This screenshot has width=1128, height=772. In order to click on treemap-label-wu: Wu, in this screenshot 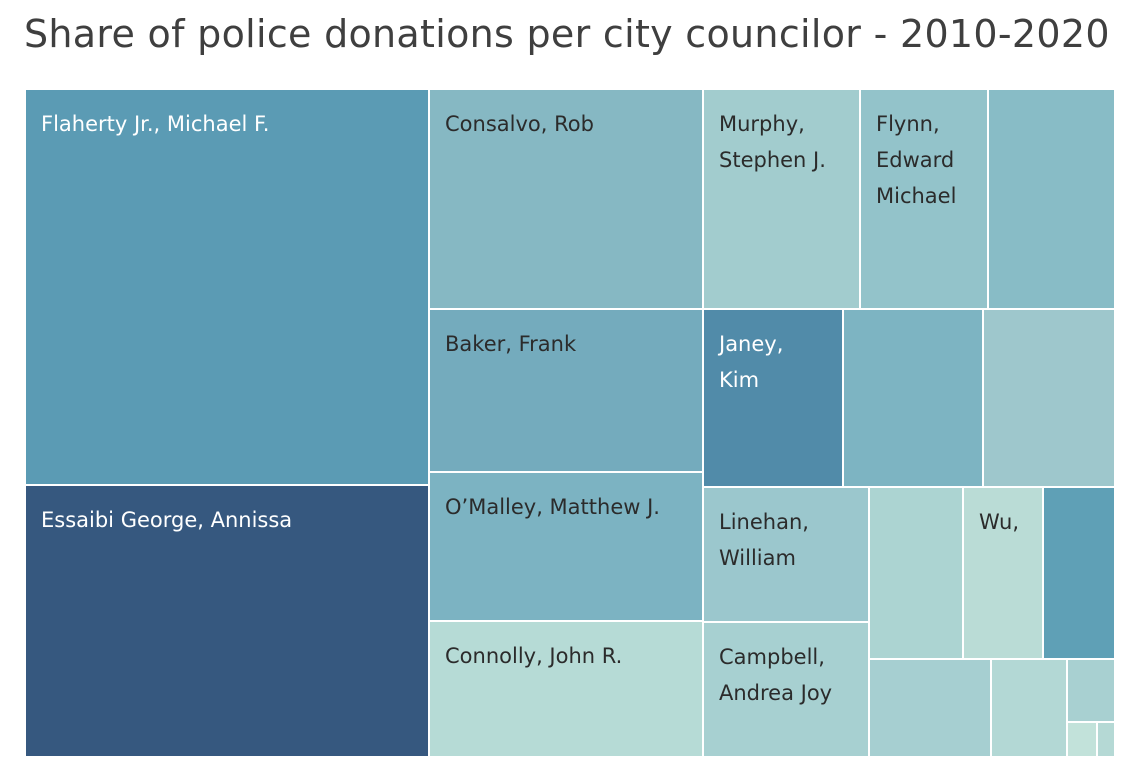, I will do `click(999, 522)`.